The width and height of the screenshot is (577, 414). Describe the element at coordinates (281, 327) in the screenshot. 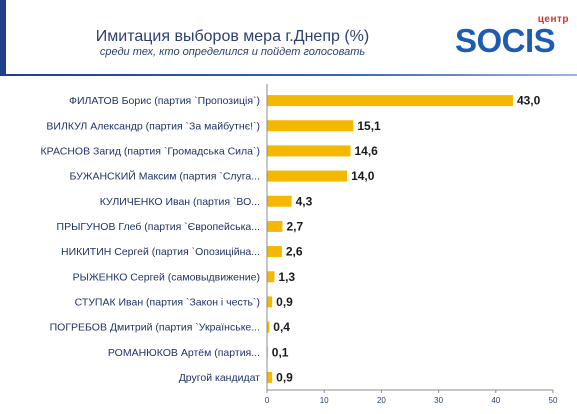

I see `value-label-9: 0,4` at that location.